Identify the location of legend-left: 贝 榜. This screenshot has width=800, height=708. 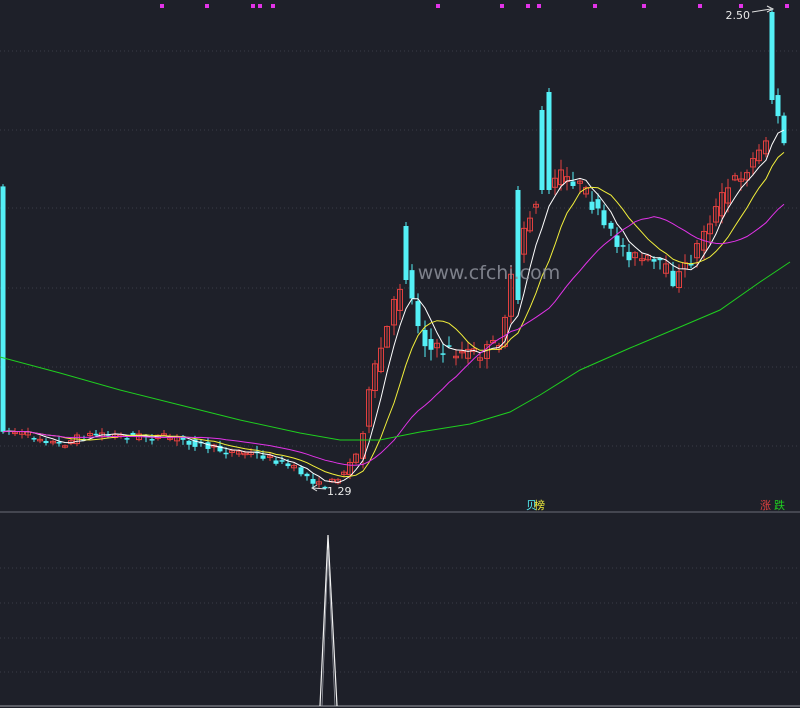
(535, 505).